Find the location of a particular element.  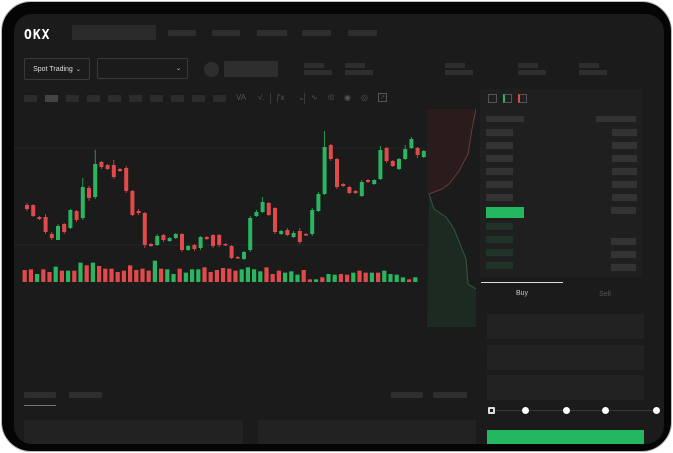

slider-handle is located at coordinates (491, 410).